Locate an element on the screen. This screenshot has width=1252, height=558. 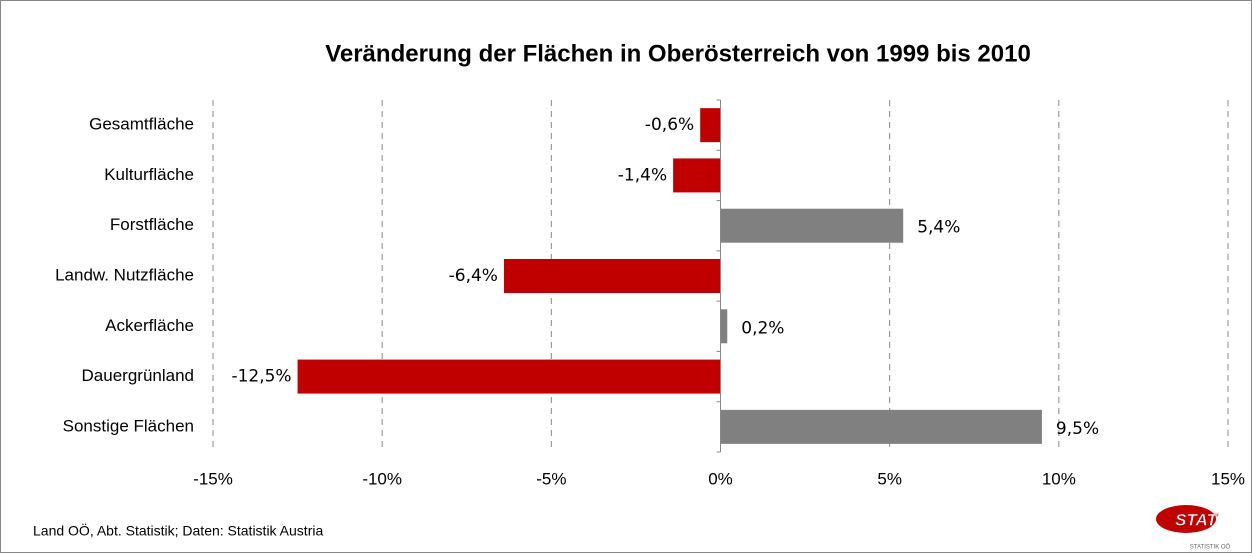
value-label: 9,5% is located at coordinates (1077, 429).